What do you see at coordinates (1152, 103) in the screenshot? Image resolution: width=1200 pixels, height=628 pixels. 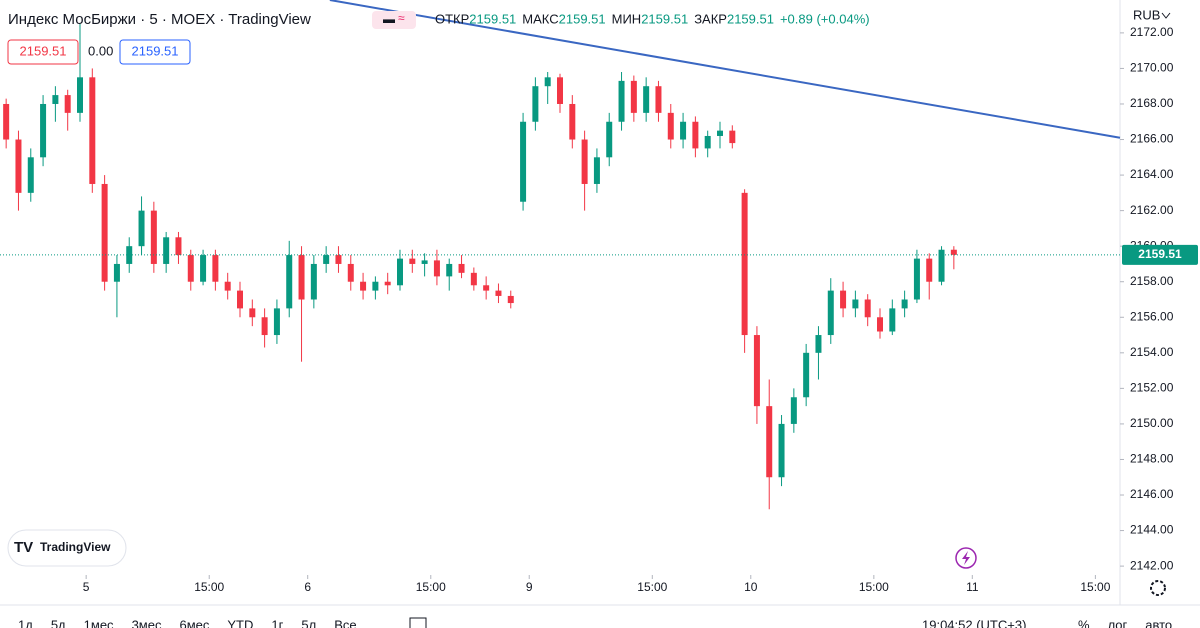 I see `y-tick-label: 2168.00` at bounding box center [1152, 103].